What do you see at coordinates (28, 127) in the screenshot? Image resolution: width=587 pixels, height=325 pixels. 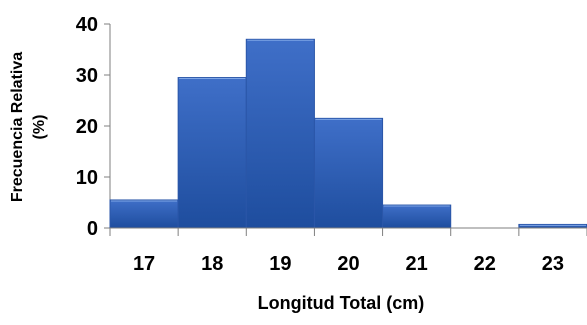 I see `y-axis-title: Frecuencia Relativa (%)` at bounding box center [28, 127].